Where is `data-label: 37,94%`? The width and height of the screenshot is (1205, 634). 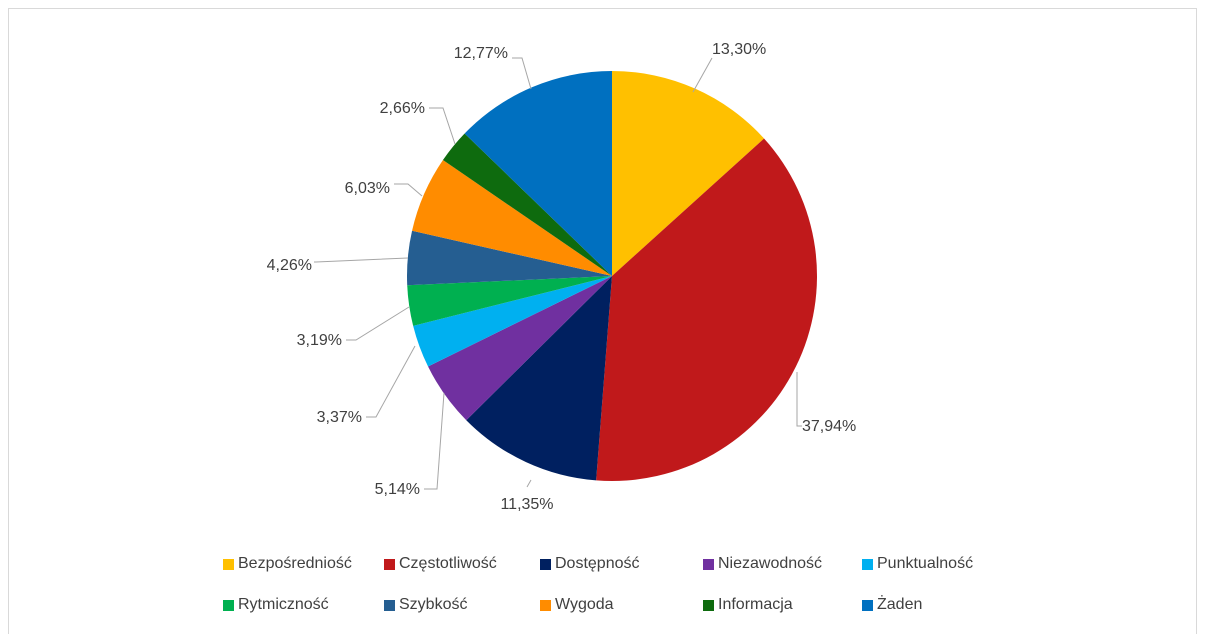 data-label: 37,94% is located at coordinates (829, 426).